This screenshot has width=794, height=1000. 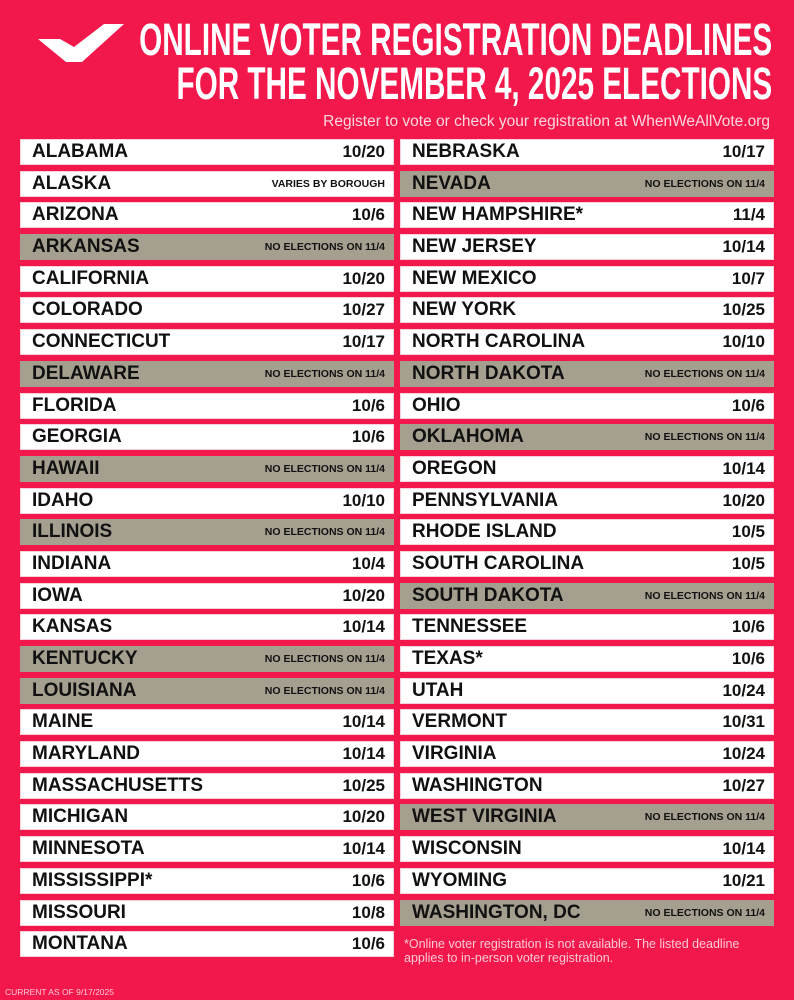 I want to click on state-row: NEW MEXICO 10/7, so click(x=587, y=278).